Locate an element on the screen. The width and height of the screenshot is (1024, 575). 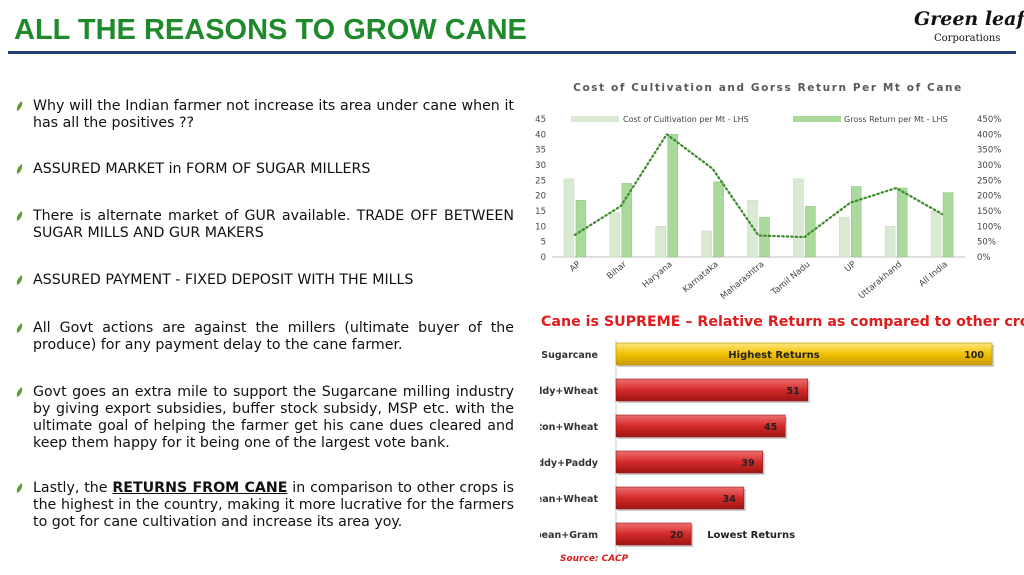
value-label: 100 is located at coordinates (974, 355).